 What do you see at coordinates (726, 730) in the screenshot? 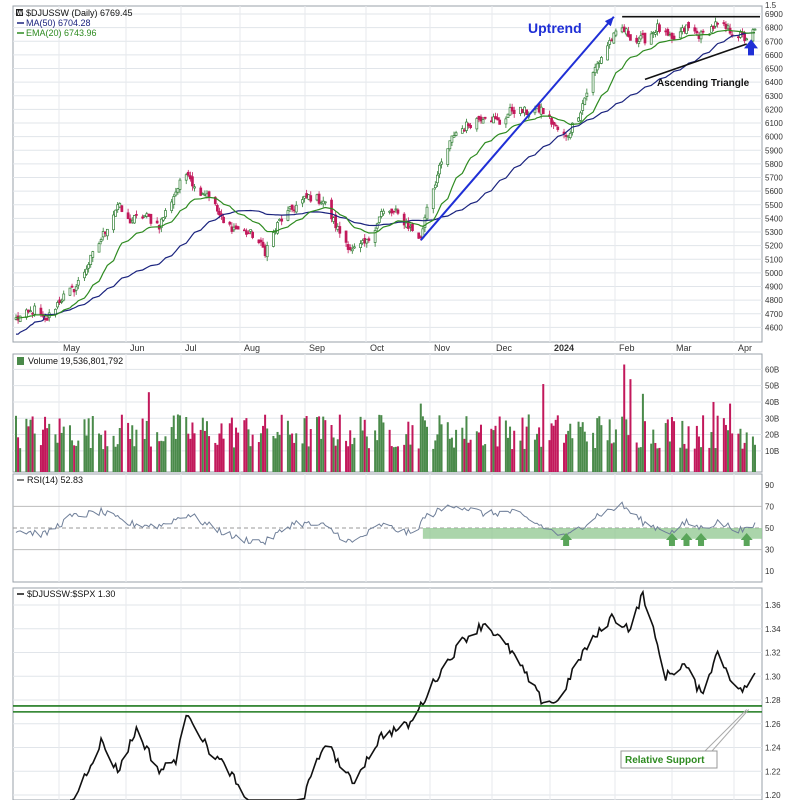
I see `relative-support-pointer` at bounding box center [726, 730].